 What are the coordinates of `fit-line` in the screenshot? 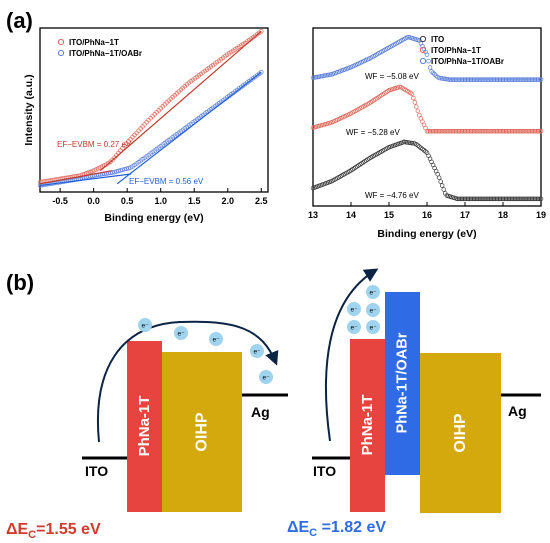 It's located at (75, 177).